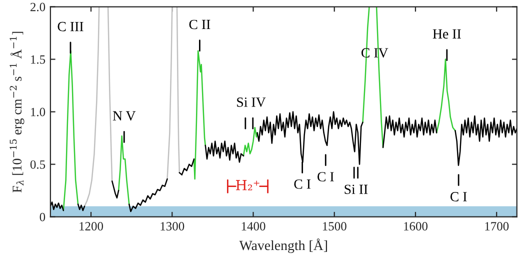 The height and width of the screenshot is (271, 520). I want to click on x-tick-label: 1700, so click(497, 226).